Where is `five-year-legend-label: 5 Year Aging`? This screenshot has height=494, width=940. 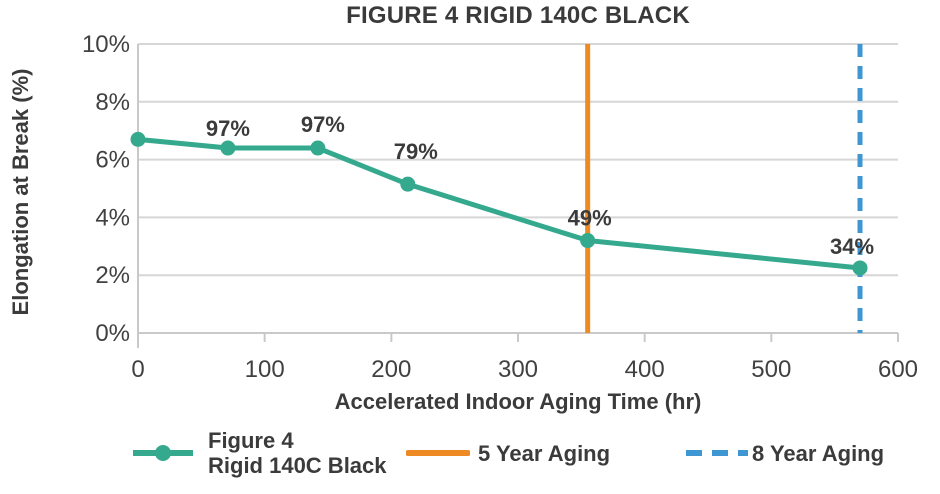
five-year-legend-label: 5 Year Aging is located at coordinates (544, 453).